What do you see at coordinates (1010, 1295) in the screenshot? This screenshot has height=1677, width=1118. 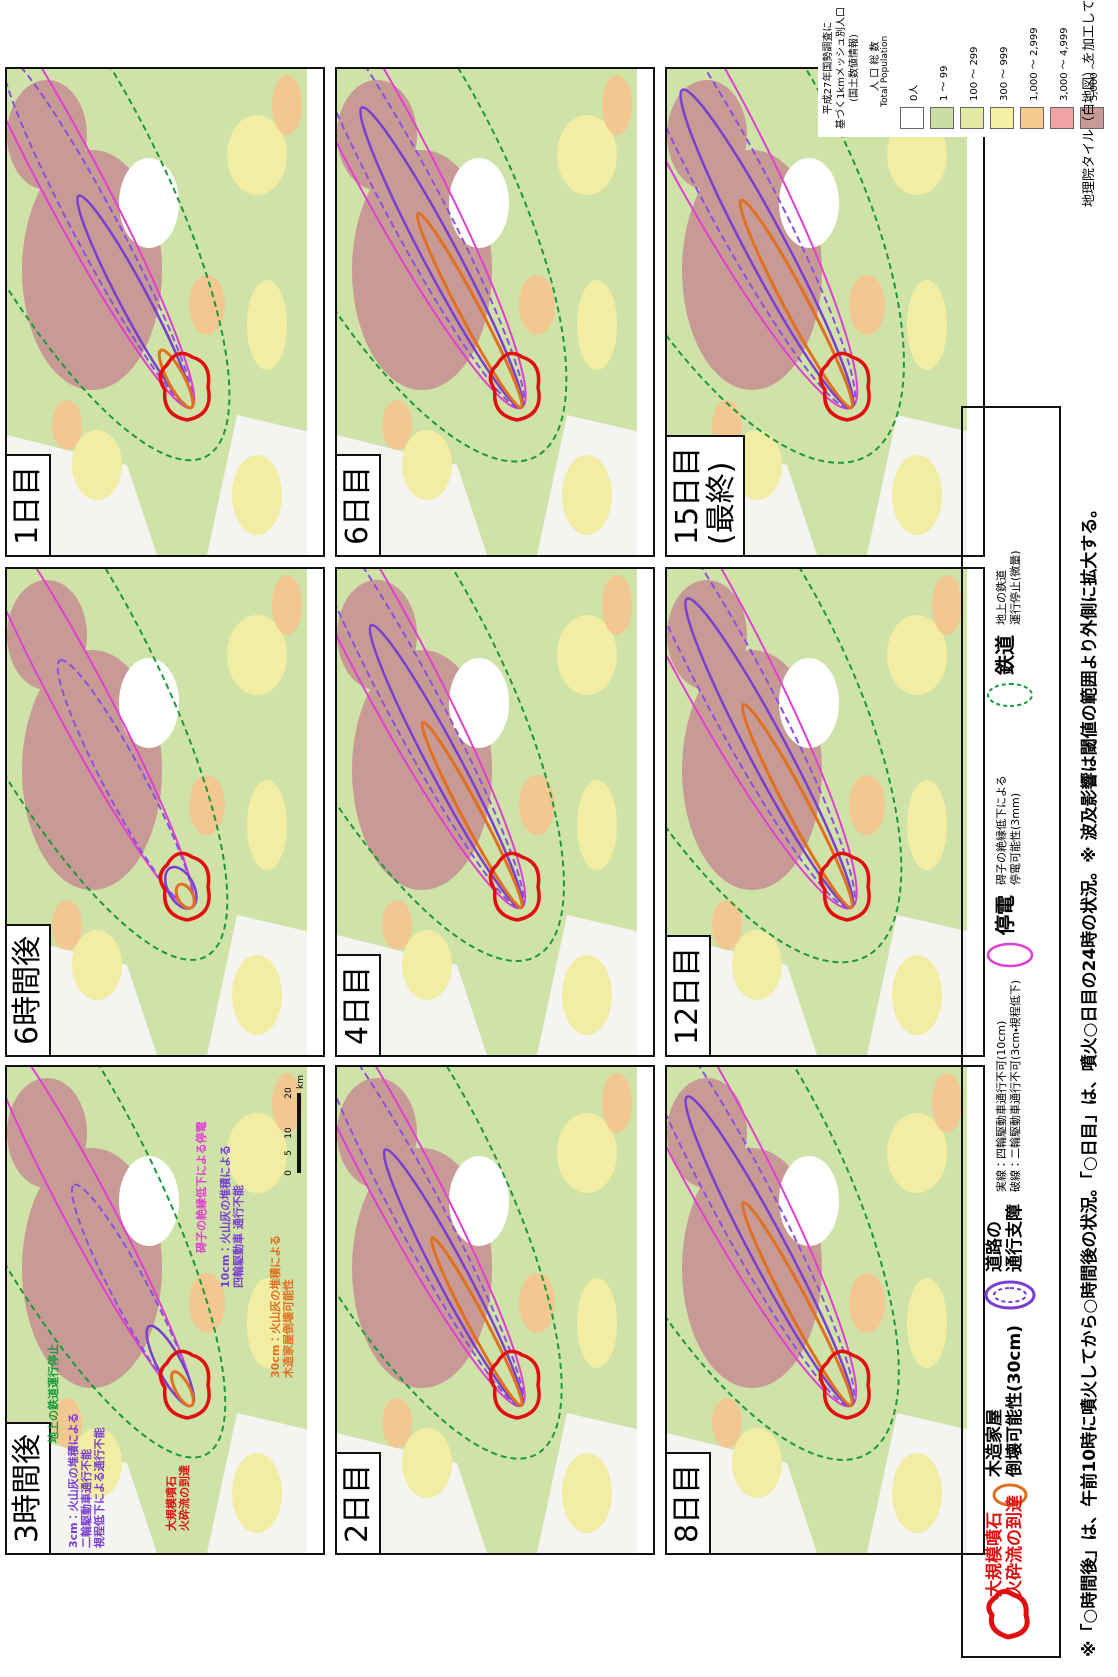 I see `legend-icon-road` at bounding box center [1010, 1295].